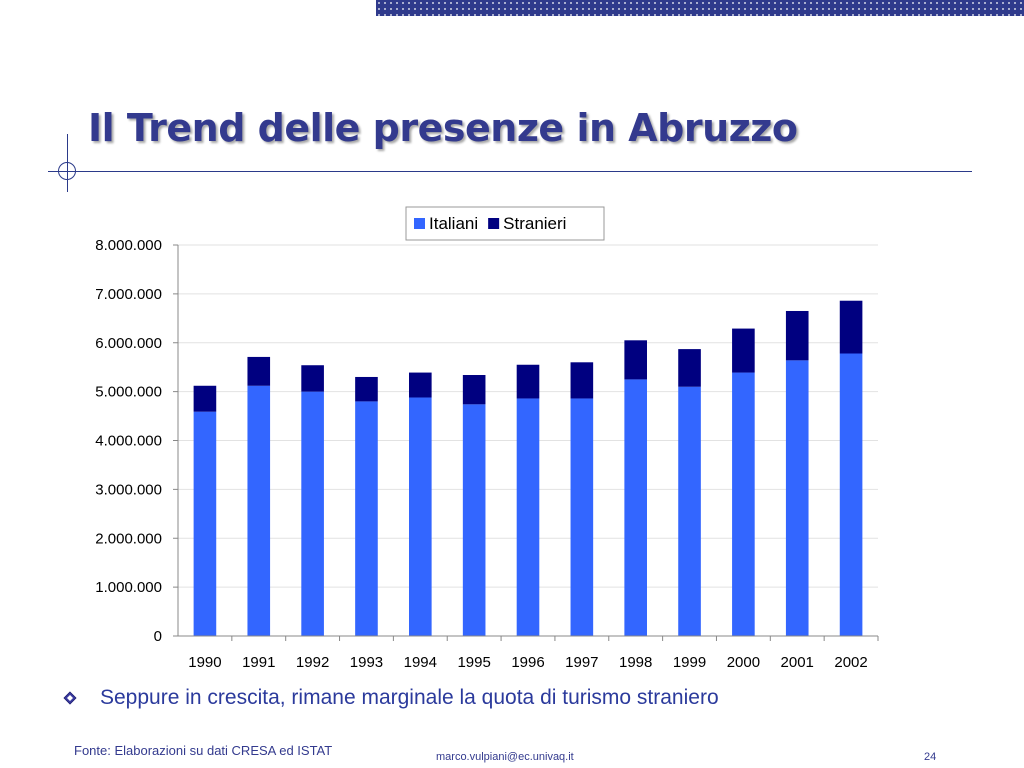 The height and width of the screenshot is (768, 1024). Describe the element at coordinates (582, 517) in the screenshot. I see `bar-italiani-1997` at that location.